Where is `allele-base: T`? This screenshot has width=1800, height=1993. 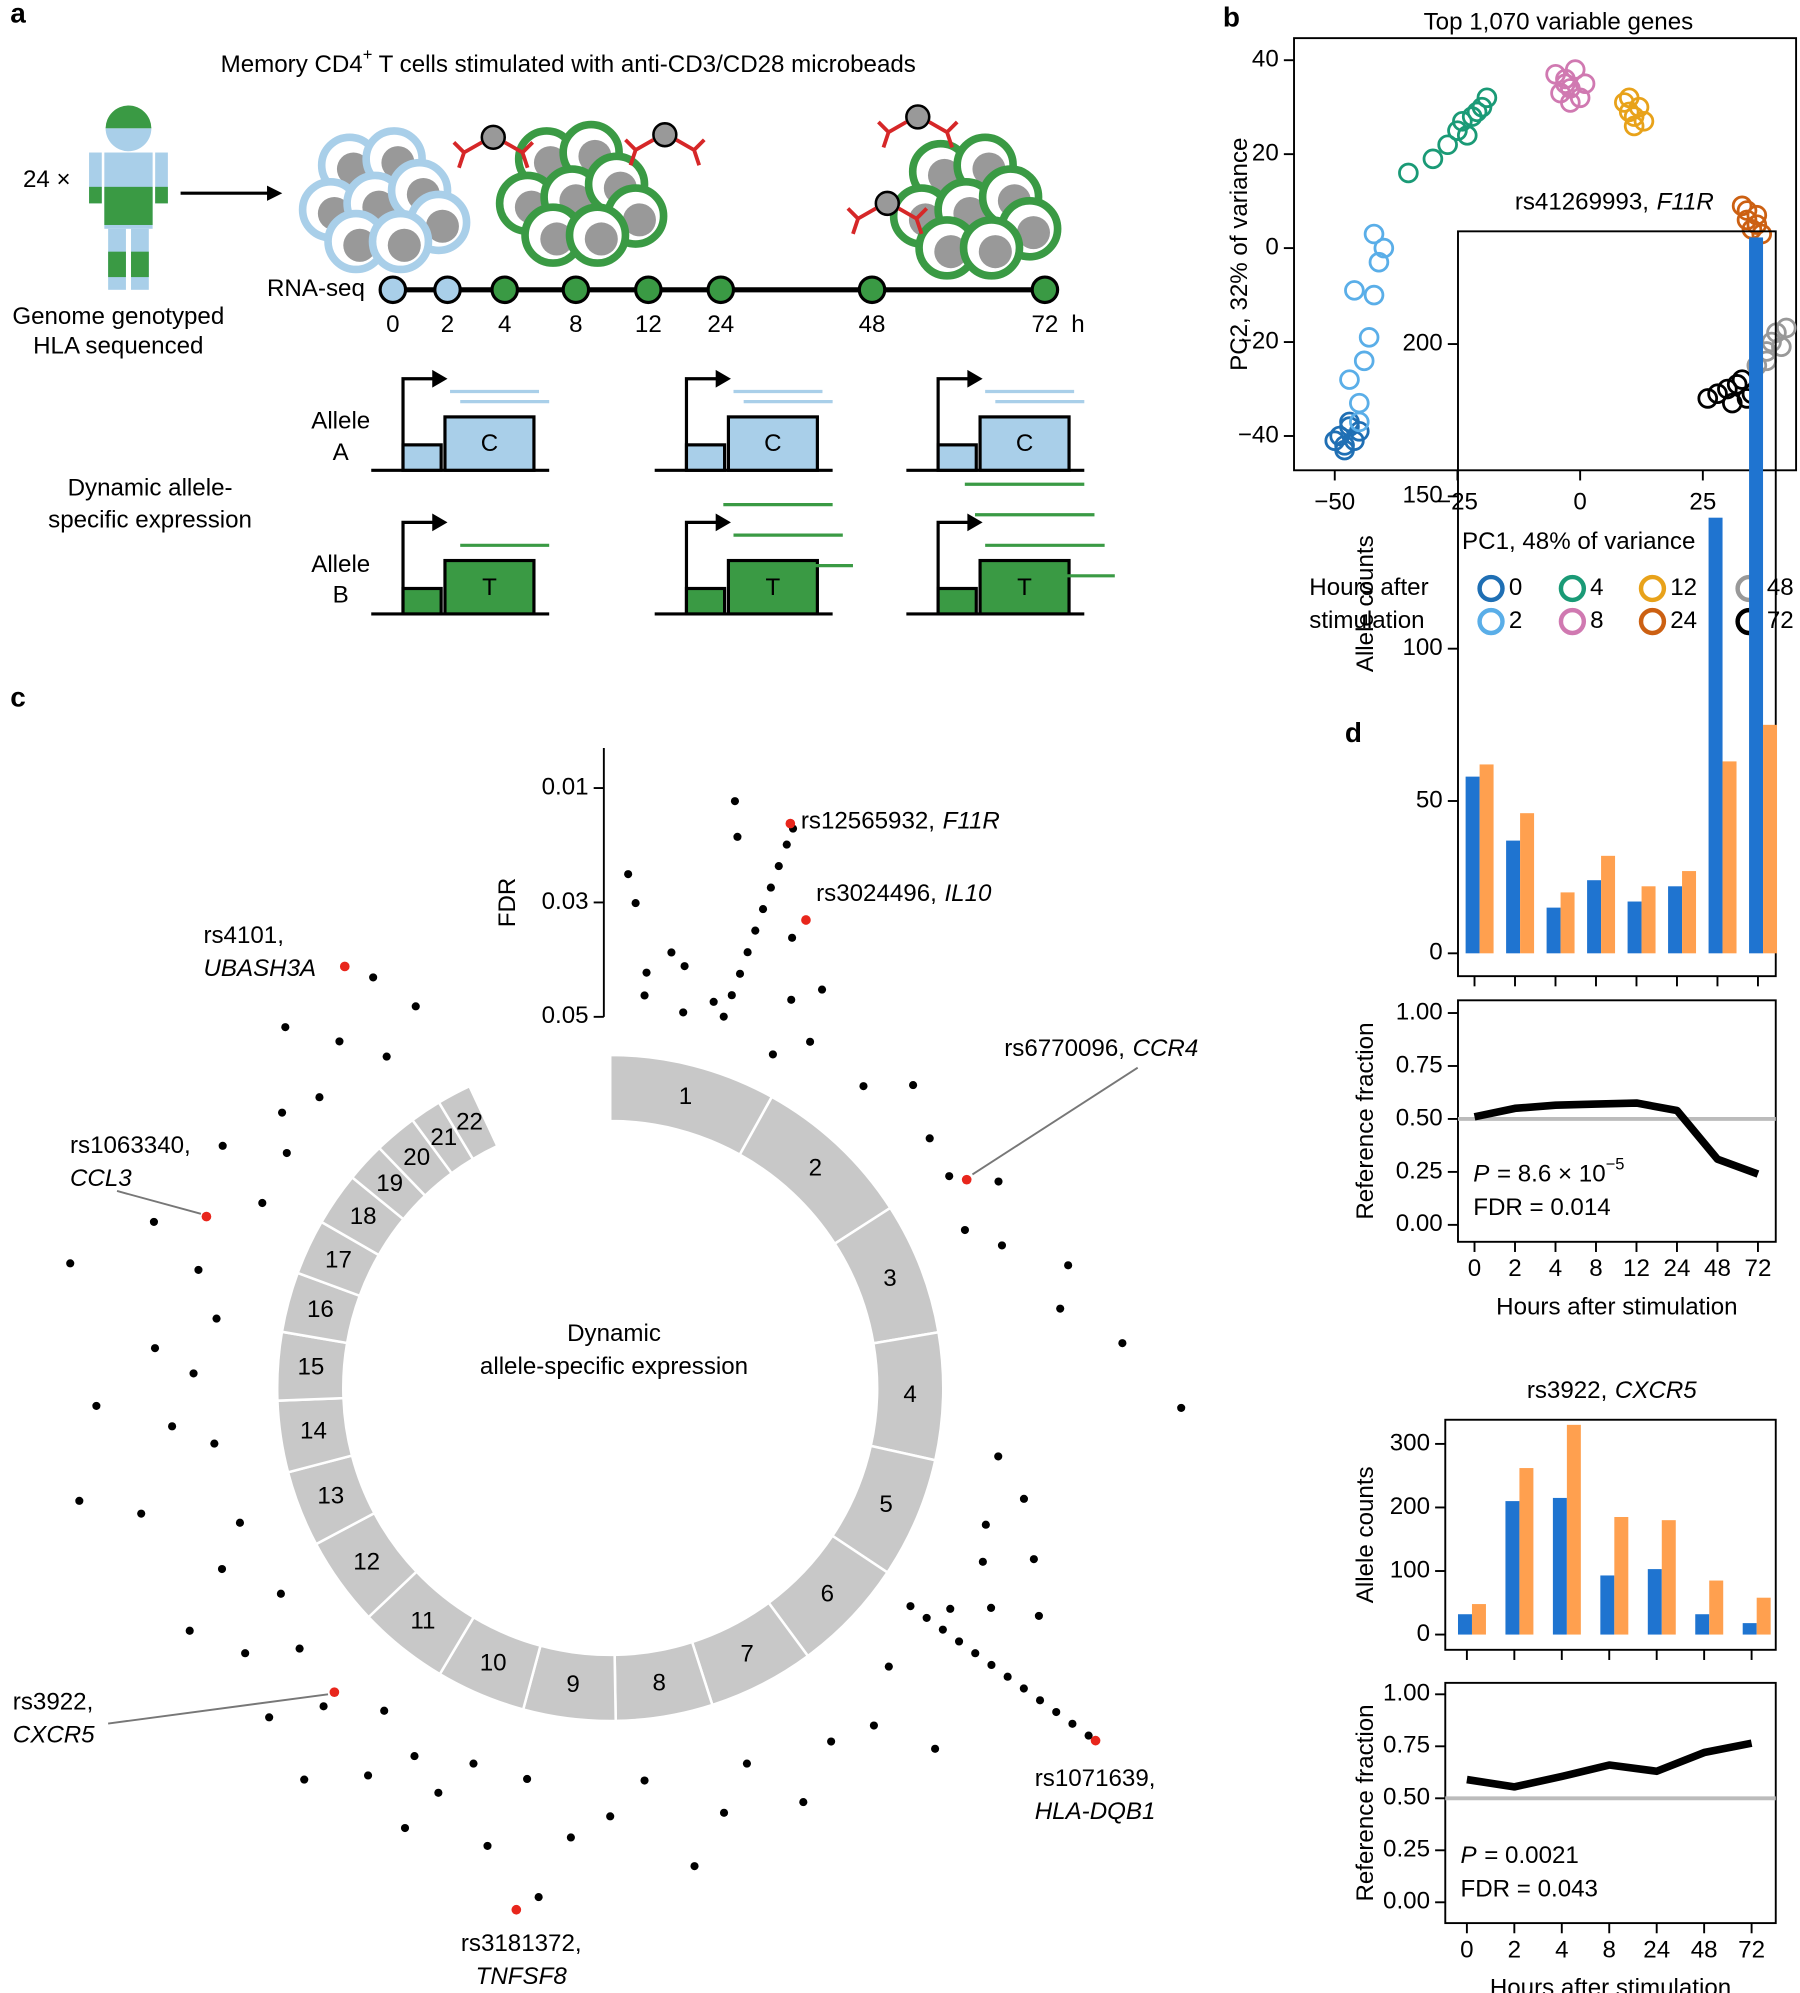
allele-base: T is located at coordinates (773, 587).